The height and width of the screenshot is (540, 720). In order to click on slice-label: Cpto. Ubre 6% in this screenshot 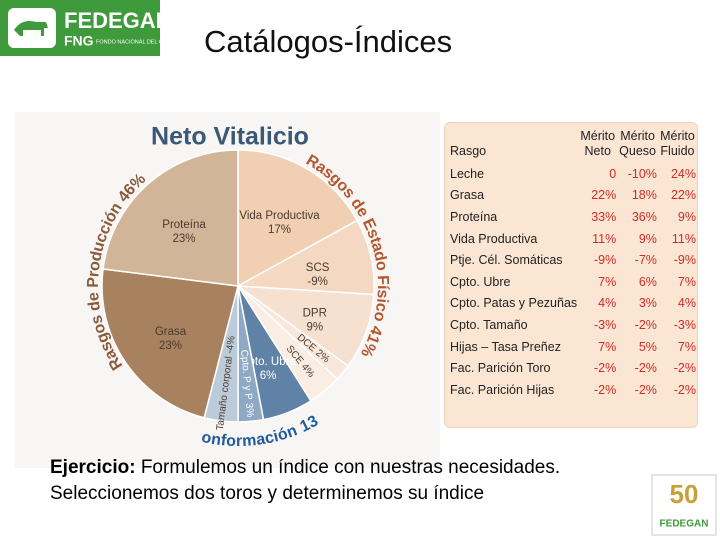, I will do `click(268, 369)`.